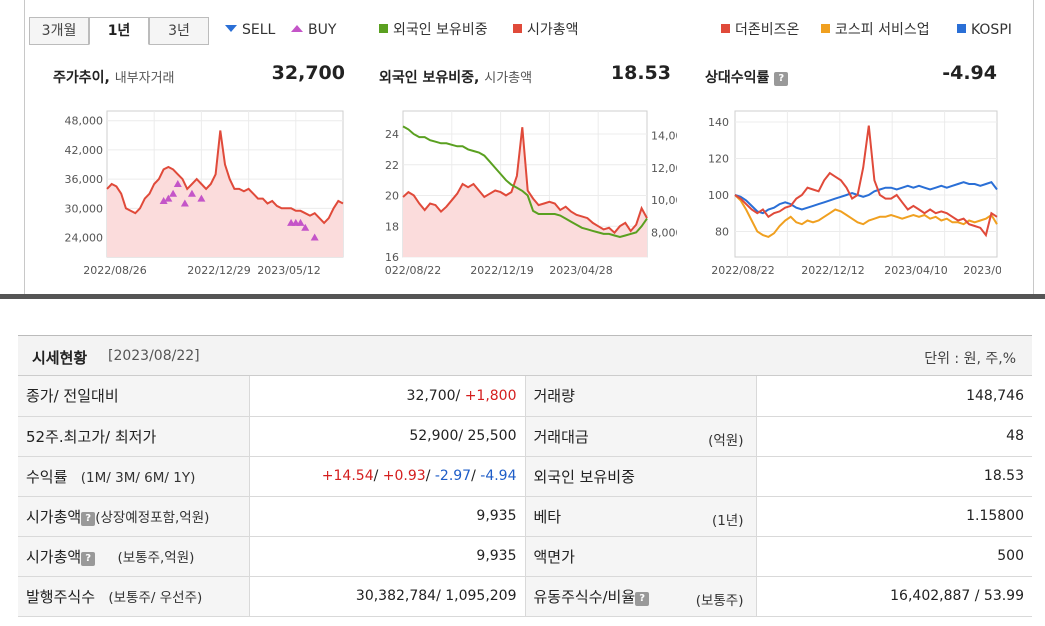 The image size is (1045, 626). Describe the element at coordinates (641, 556) in the screenshot. I see `row-label: 액면가` at that location.